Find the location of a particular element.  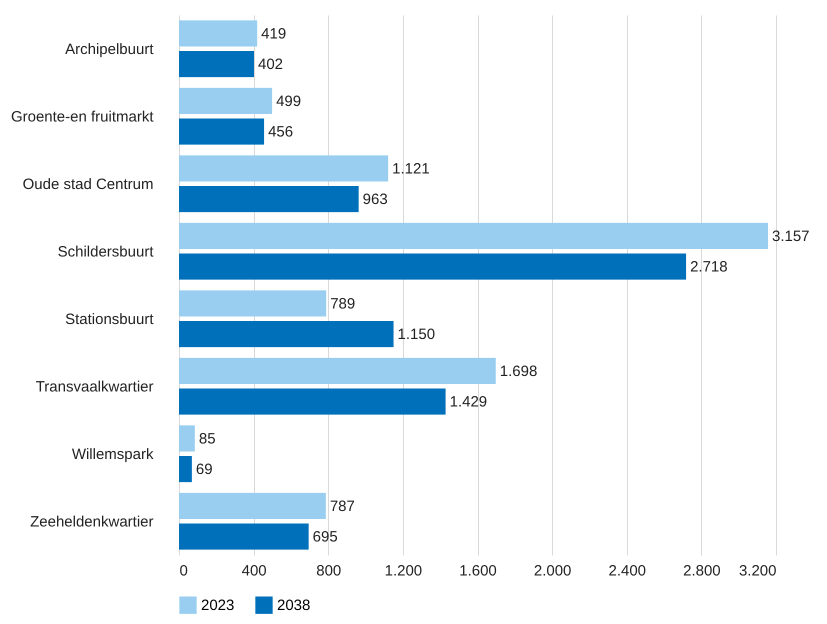

y-tick-label: Schildersbuurt is located at coordinates (106, 251).